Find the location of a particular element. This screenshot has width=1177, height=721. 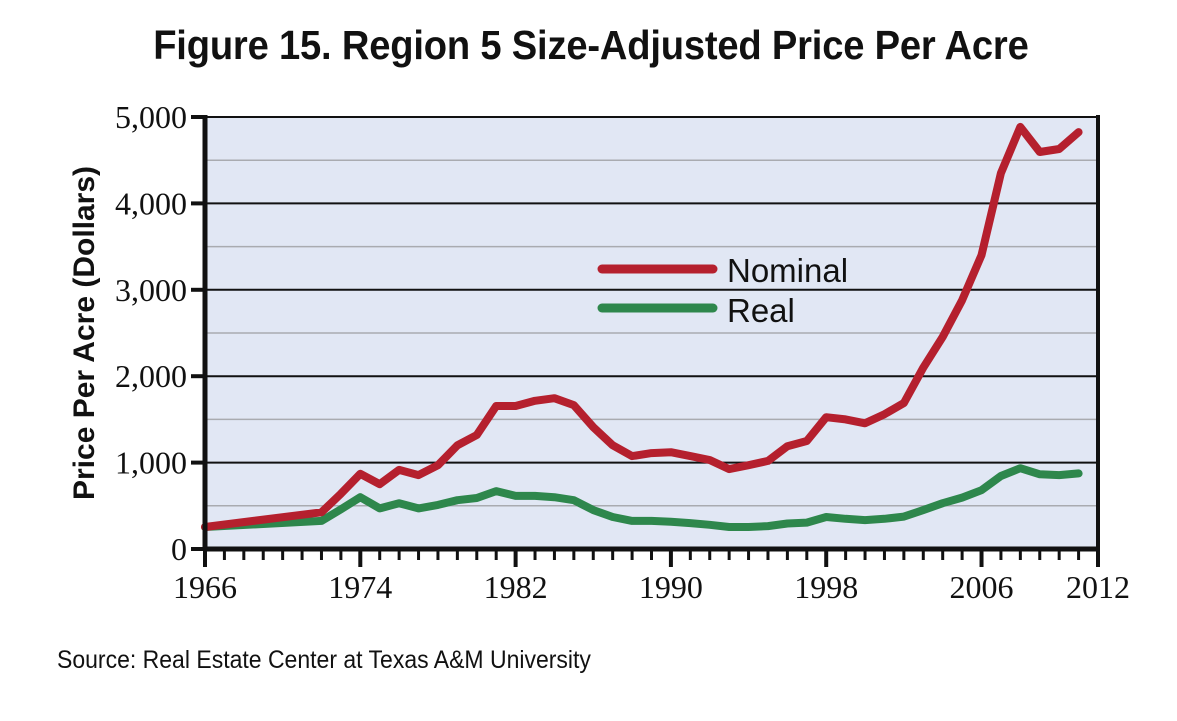

x-tick-label: 2012 is located at coordinates (1098, 587).